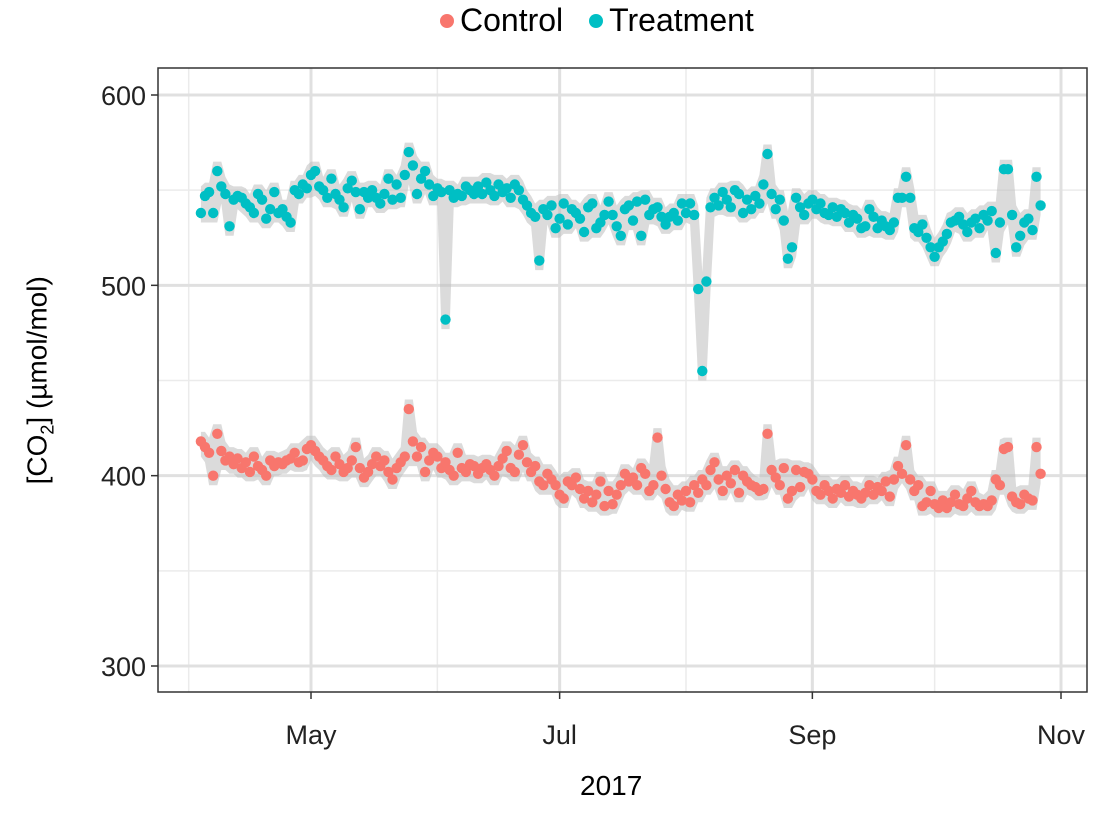 This screenshot has width=1105, height=815. Describe the element at coordinates (606, 20) in the screenshot. I see `legend: Control Treatment` at that location.